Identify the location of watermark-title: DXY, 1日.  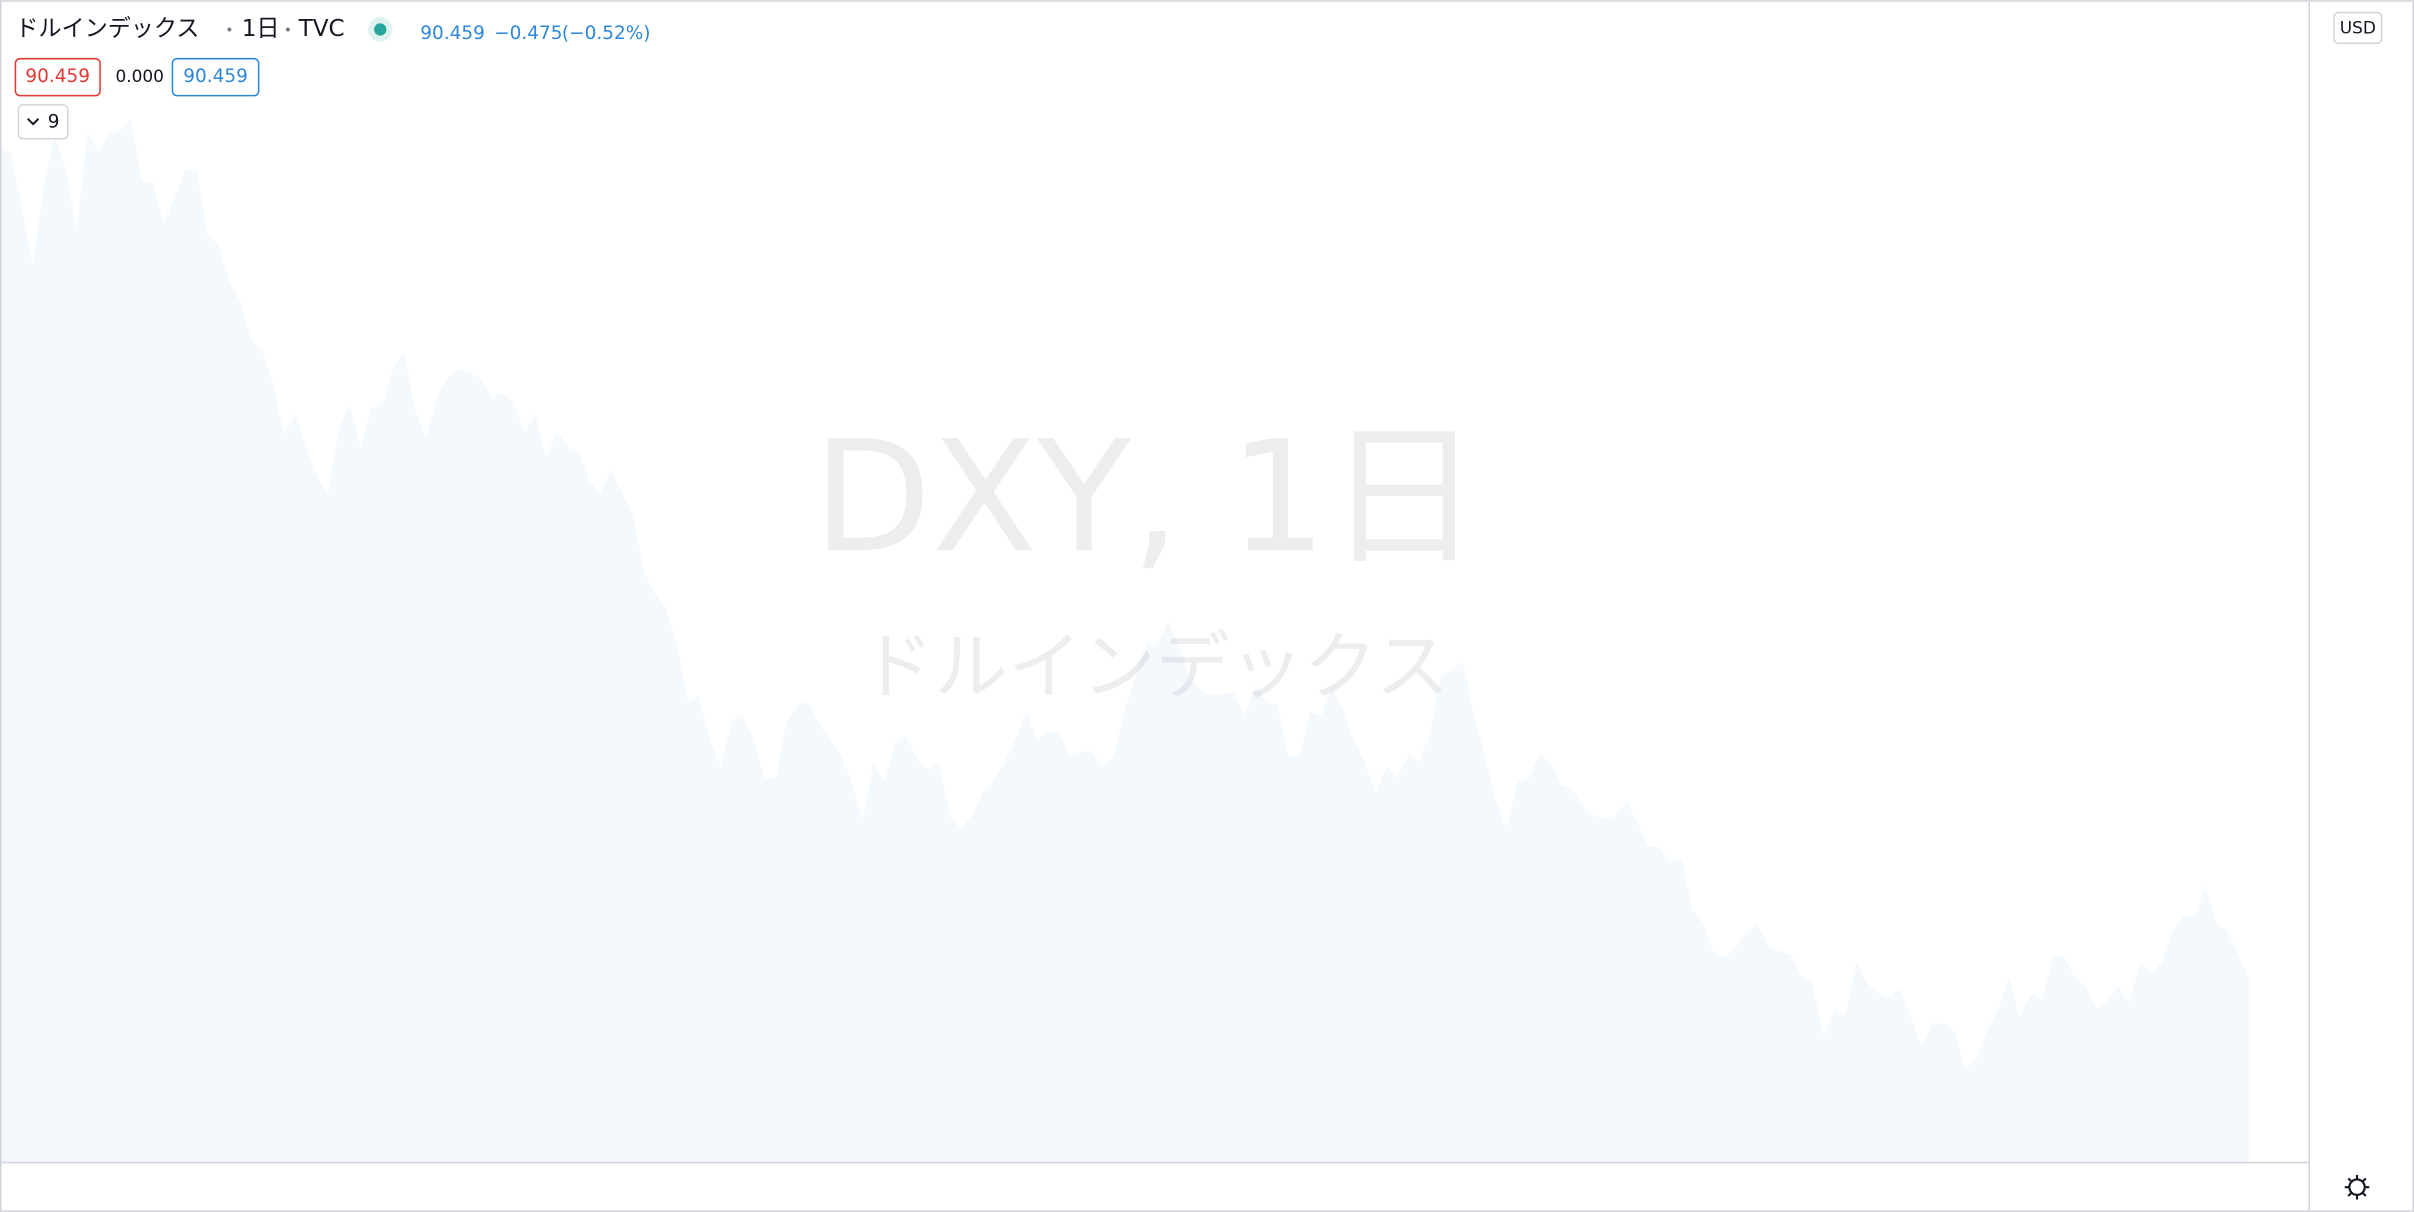
(1147, 497).